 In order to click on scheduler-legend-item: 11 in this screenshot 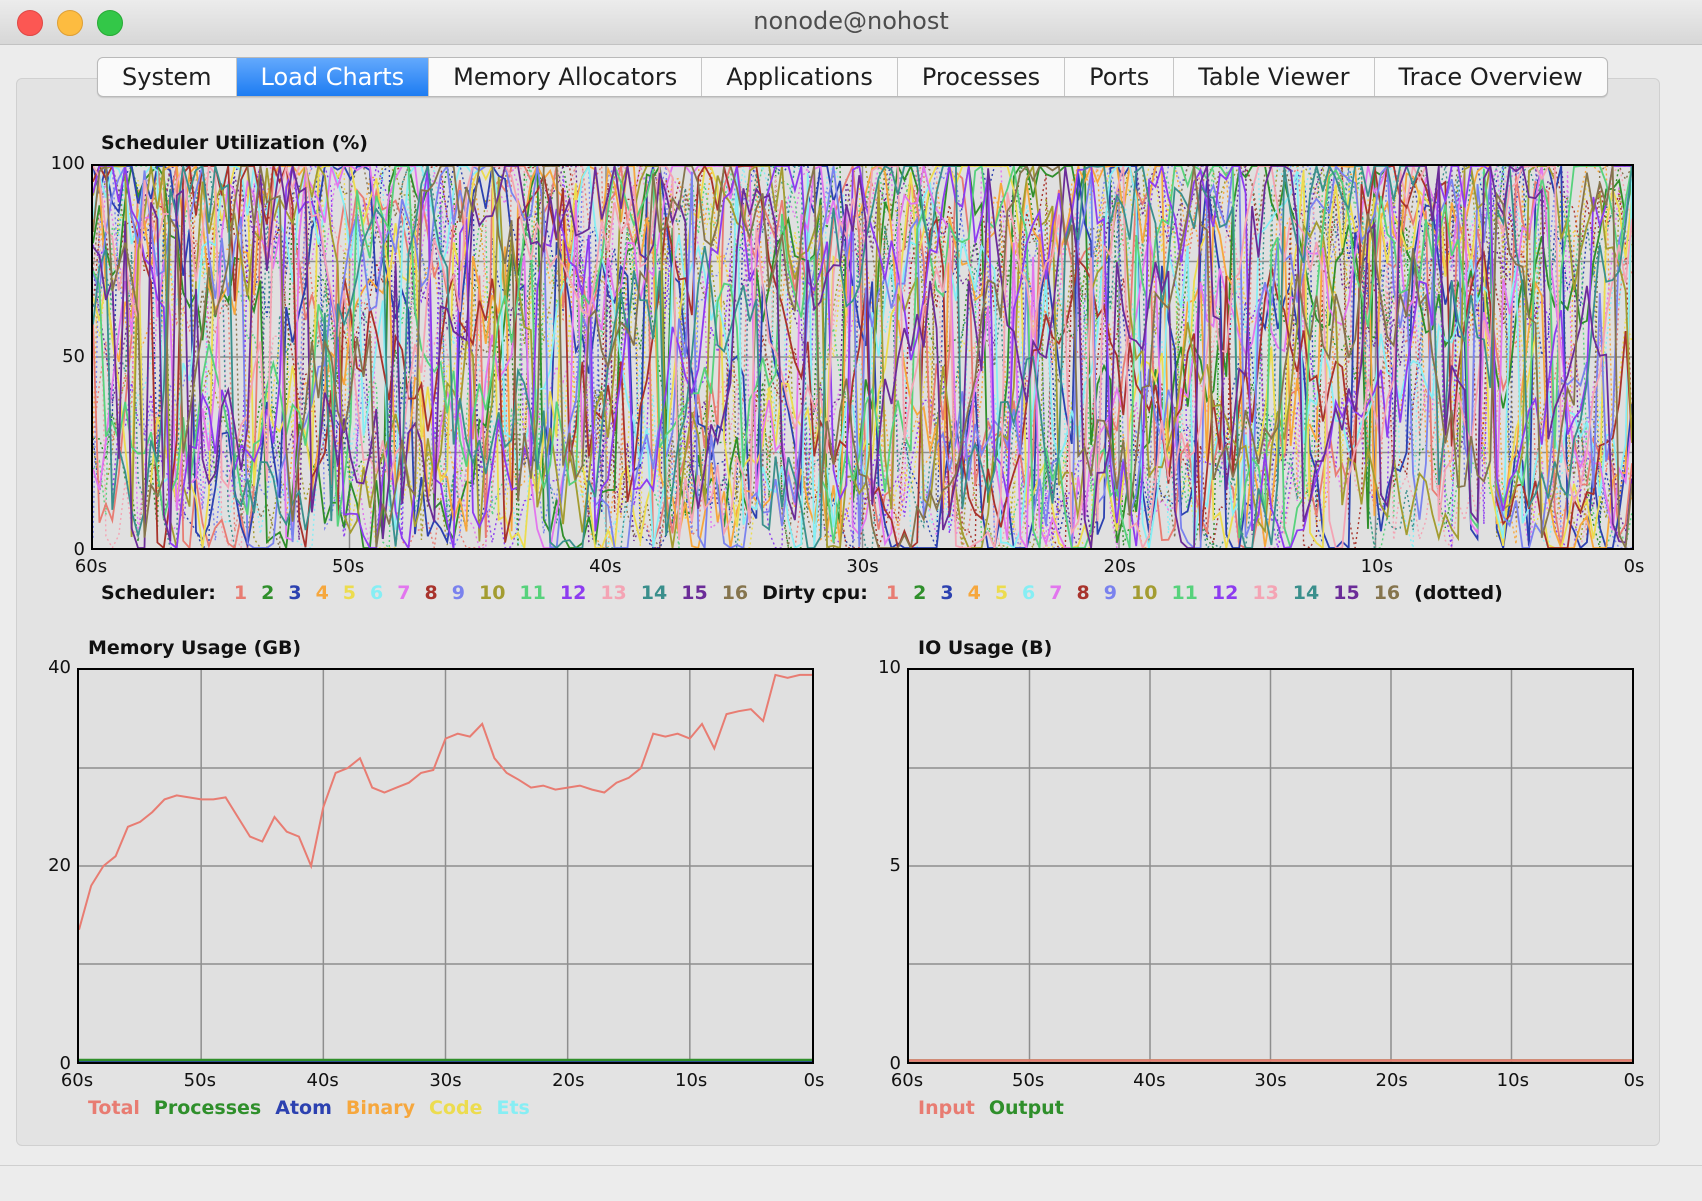, I will do `click(532, 593)`.